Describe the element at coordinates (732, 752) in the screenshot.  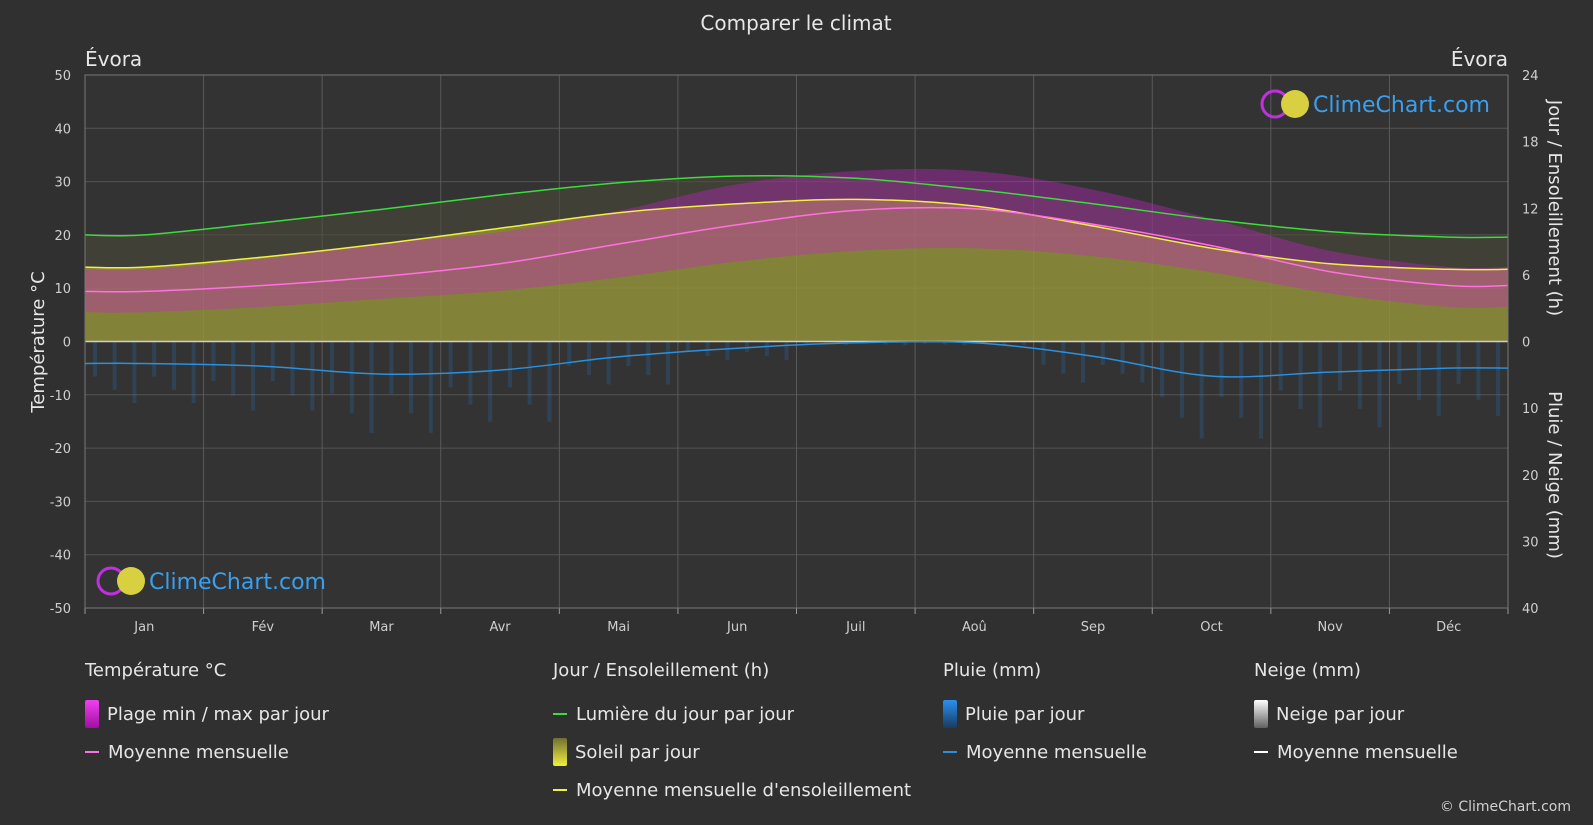
I see `legend-sunshine: Soleil par jour` at that location.